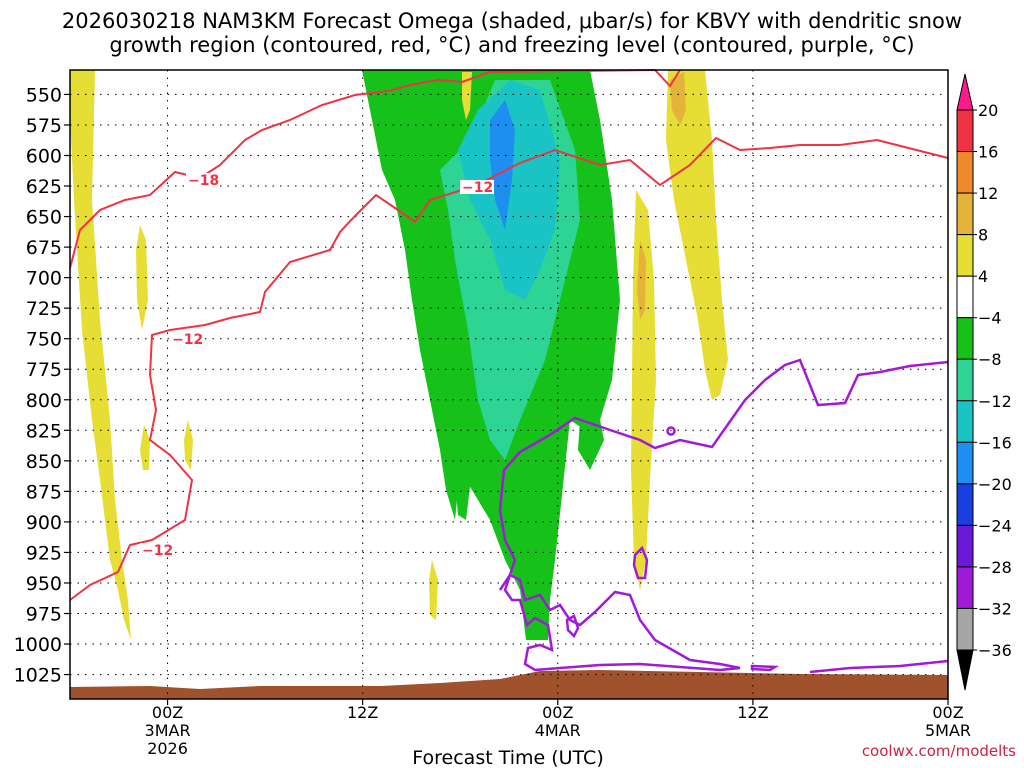  Describe the element at coordinates (44, 218) in the screenshot. I see `y-tick-label: 650` at that location.